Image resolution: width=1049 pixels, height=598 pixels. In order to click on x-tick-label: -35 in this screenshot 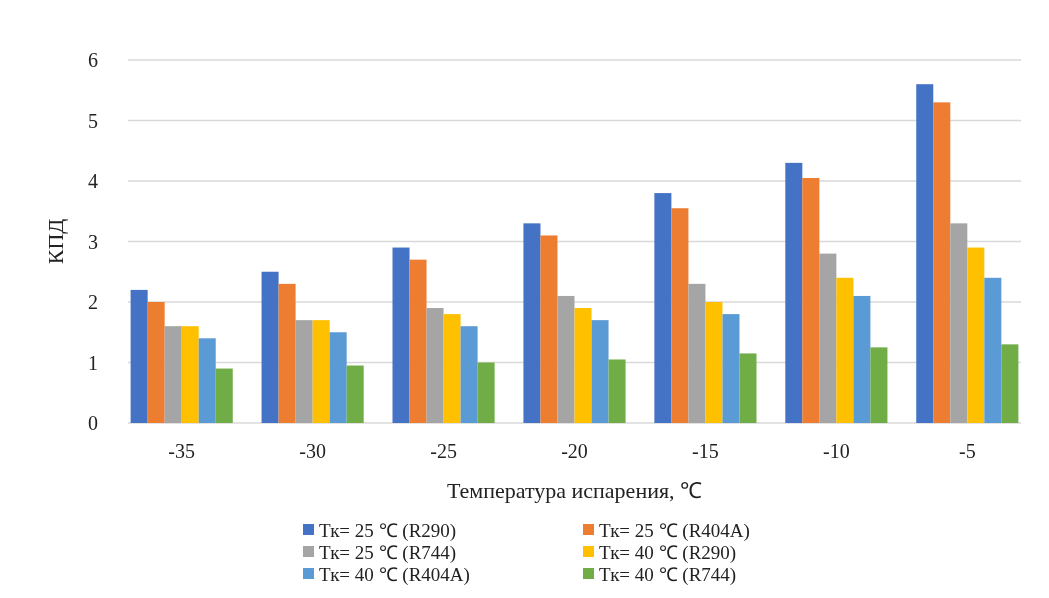, I will do `click(182, 451)`.